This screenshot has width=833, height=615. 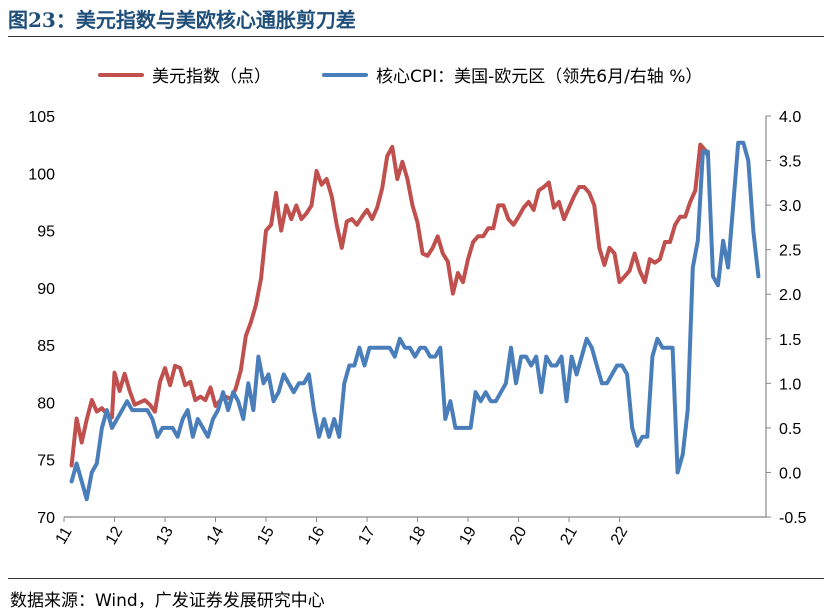 I want to click on x-tick-label: 21, so click(x=569, y=536).